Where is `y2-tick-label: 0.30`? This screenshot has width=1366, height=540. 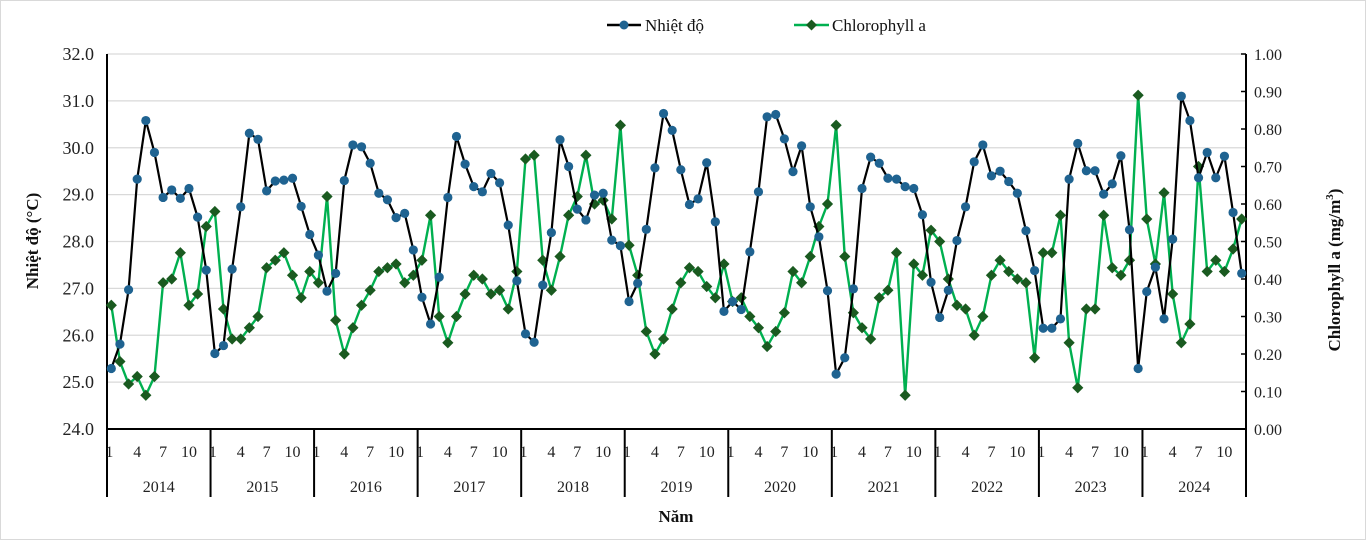
y2-tick-label: 0.30 is located at coordinates (1268, 318).